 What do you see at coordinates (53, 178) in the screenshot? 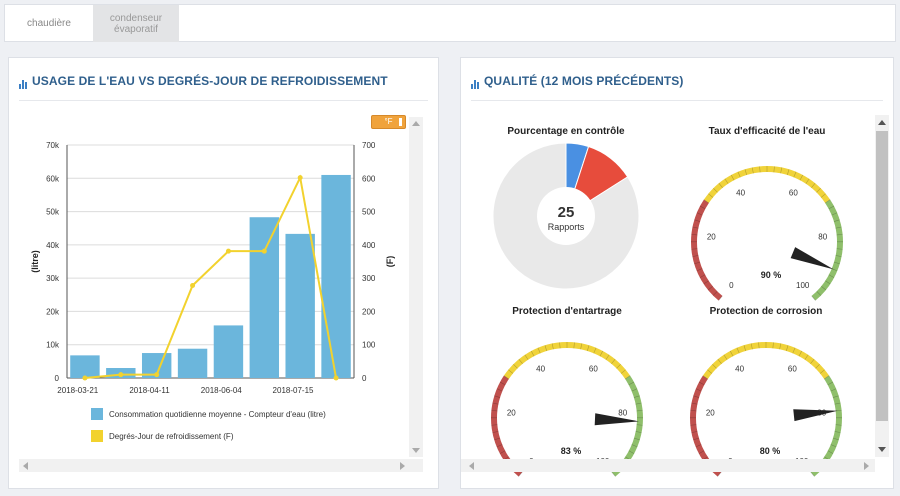
I see `y-tick-left: 60k` at bounding box center [53, 178].